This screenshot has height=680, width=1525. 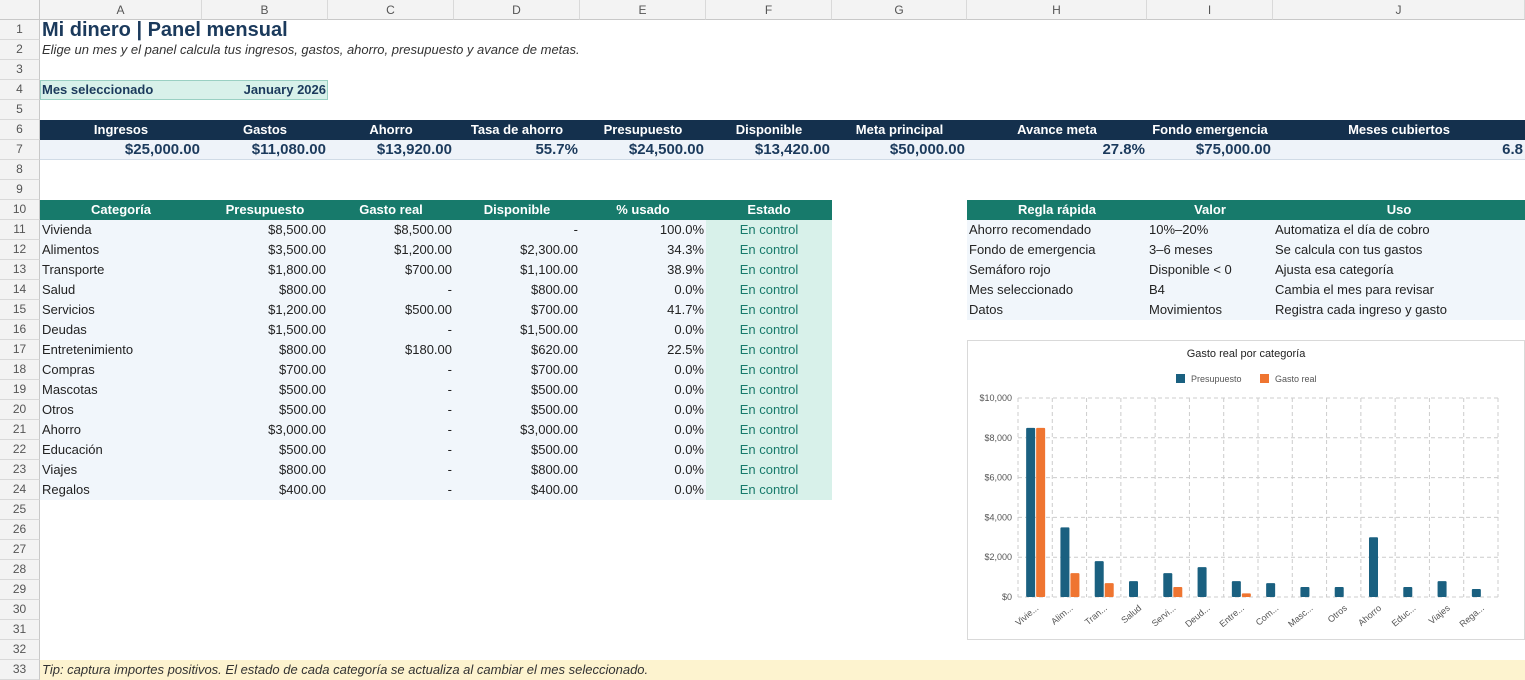 What do you see at coordinates (265, 490) in the screenshot?
I see `budget-value: $400.00` at bounding box center [265, 490].